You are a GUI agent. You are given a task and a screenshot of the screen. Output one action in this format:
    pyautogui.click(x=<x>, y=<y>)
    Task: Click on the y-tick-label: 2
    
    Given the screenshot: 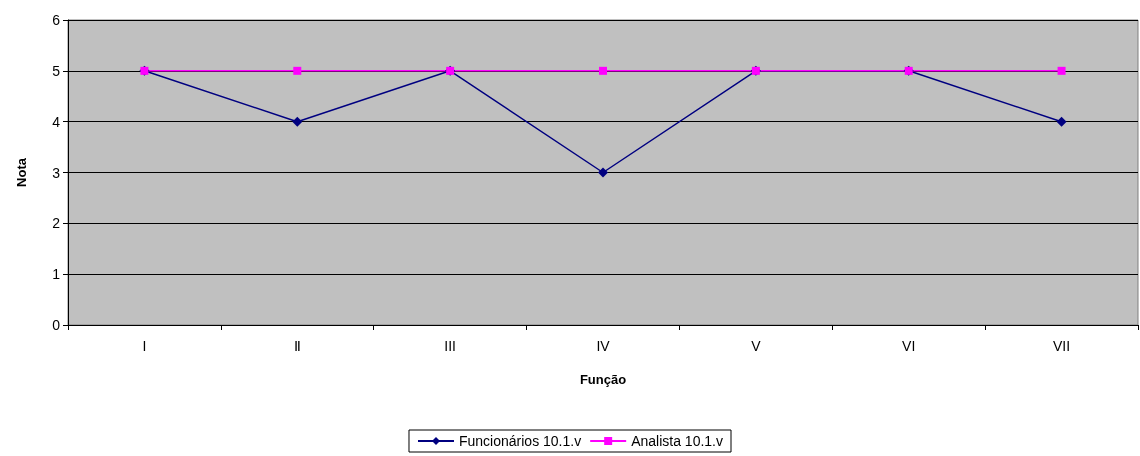 What is the action you would take?
    pyautogui.click(x=56, y=223)
    